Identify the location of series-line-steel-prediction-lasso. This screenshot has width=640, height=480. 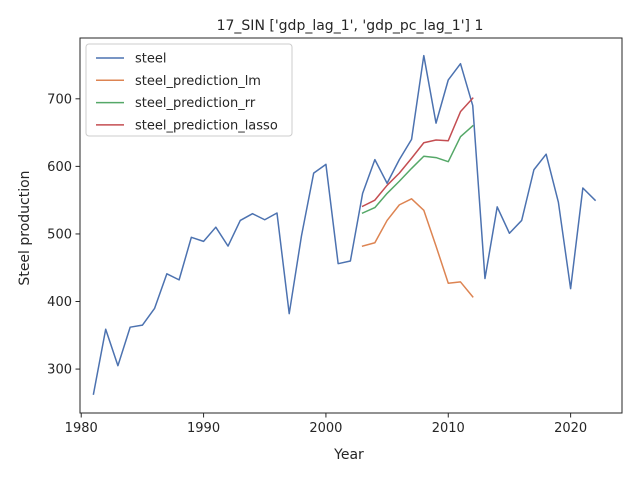
(417, 152).